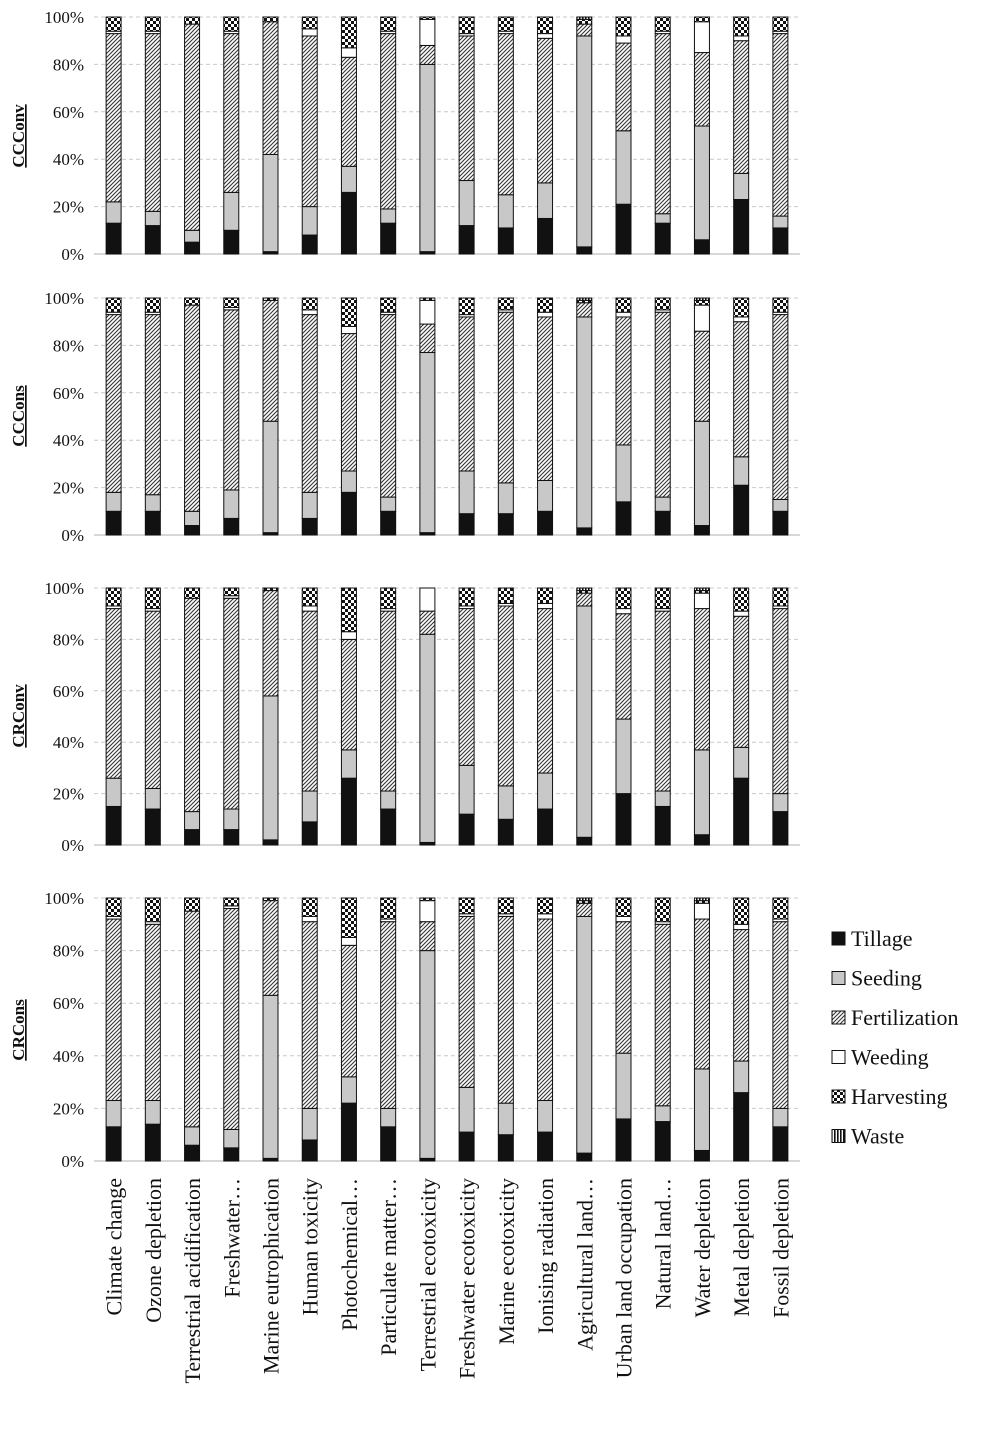 The image size is (992, 1437). I want to click on bar-human-toxicity, so click(309, 716).